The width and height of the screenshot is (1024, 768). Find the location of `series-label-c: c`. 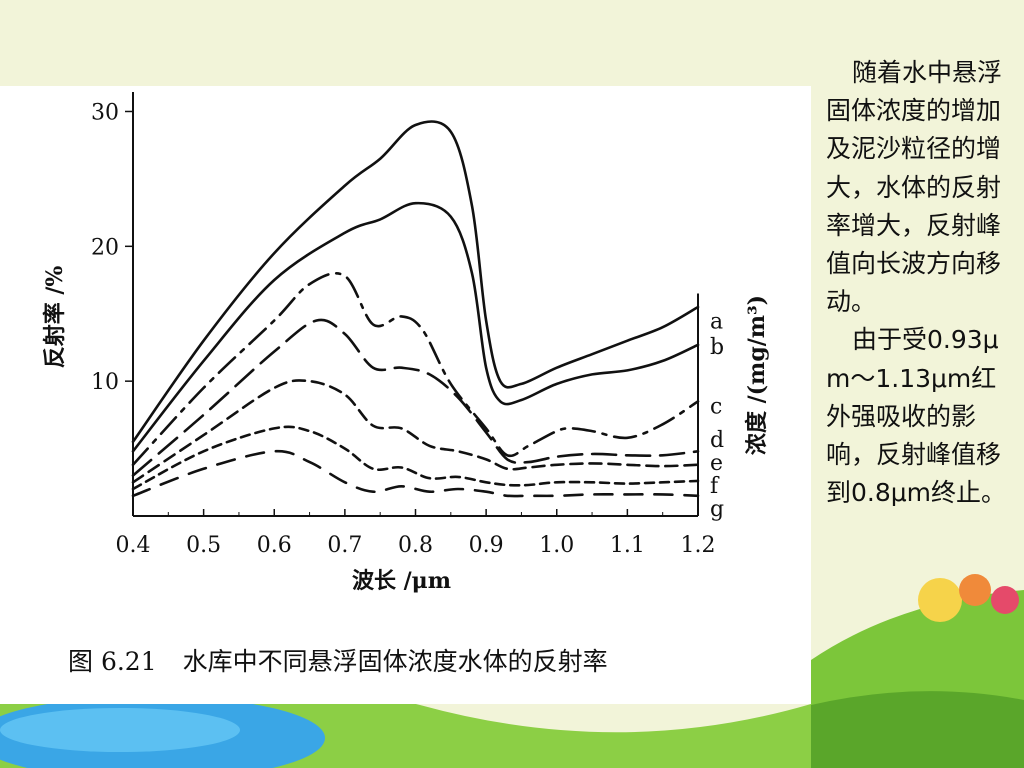

series-label-c: c is located at coordinates (716, 406).